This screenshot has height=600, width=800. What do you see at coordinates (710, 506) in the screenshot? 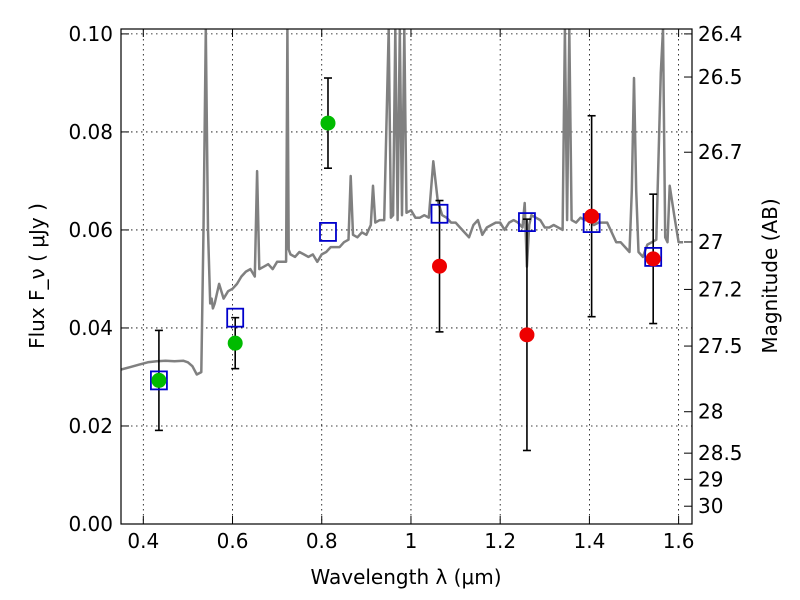
I see `y2-tick-label: 30` at bounding box center [710, 506].